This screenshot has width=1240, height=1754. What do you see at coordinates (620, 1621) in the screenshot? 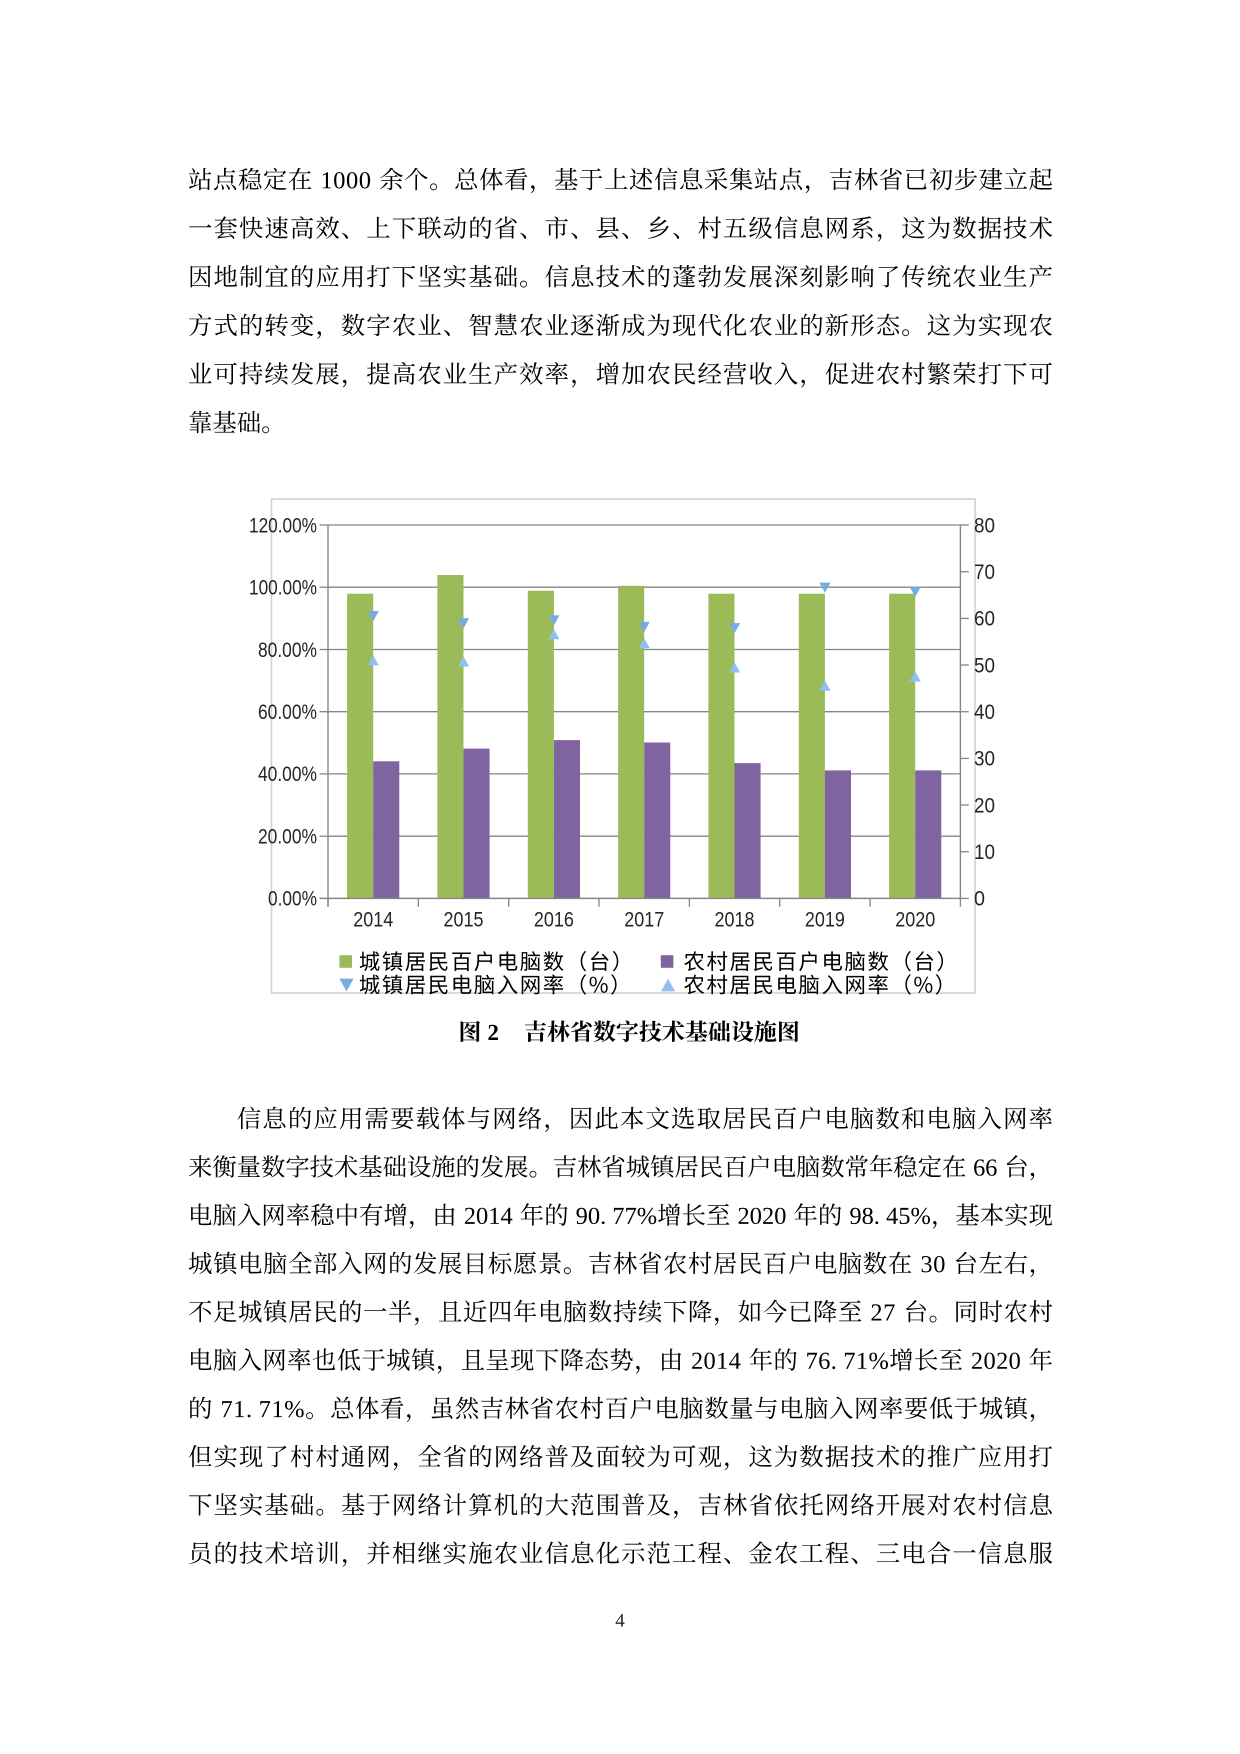
I see `svg-text: 4` at bounding box center [620, 1621].